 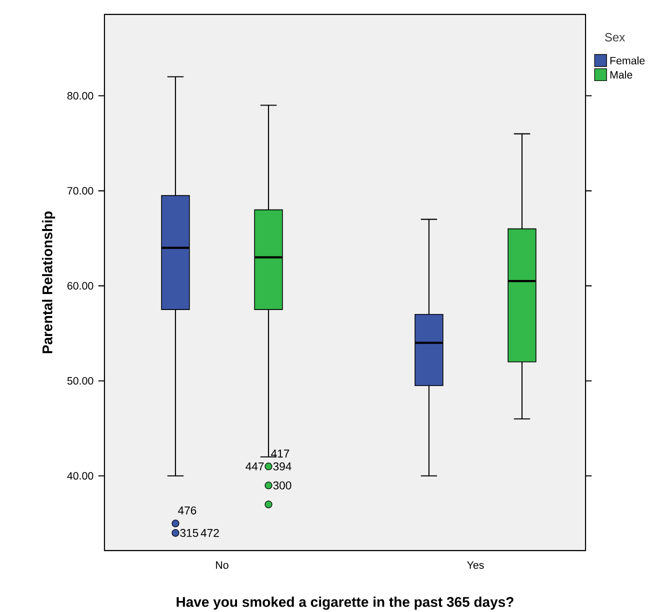 What do you see at coordinates (615, 37) in the screenshot?
I see `legend-title: Sex` at bounding box center [615, 37].